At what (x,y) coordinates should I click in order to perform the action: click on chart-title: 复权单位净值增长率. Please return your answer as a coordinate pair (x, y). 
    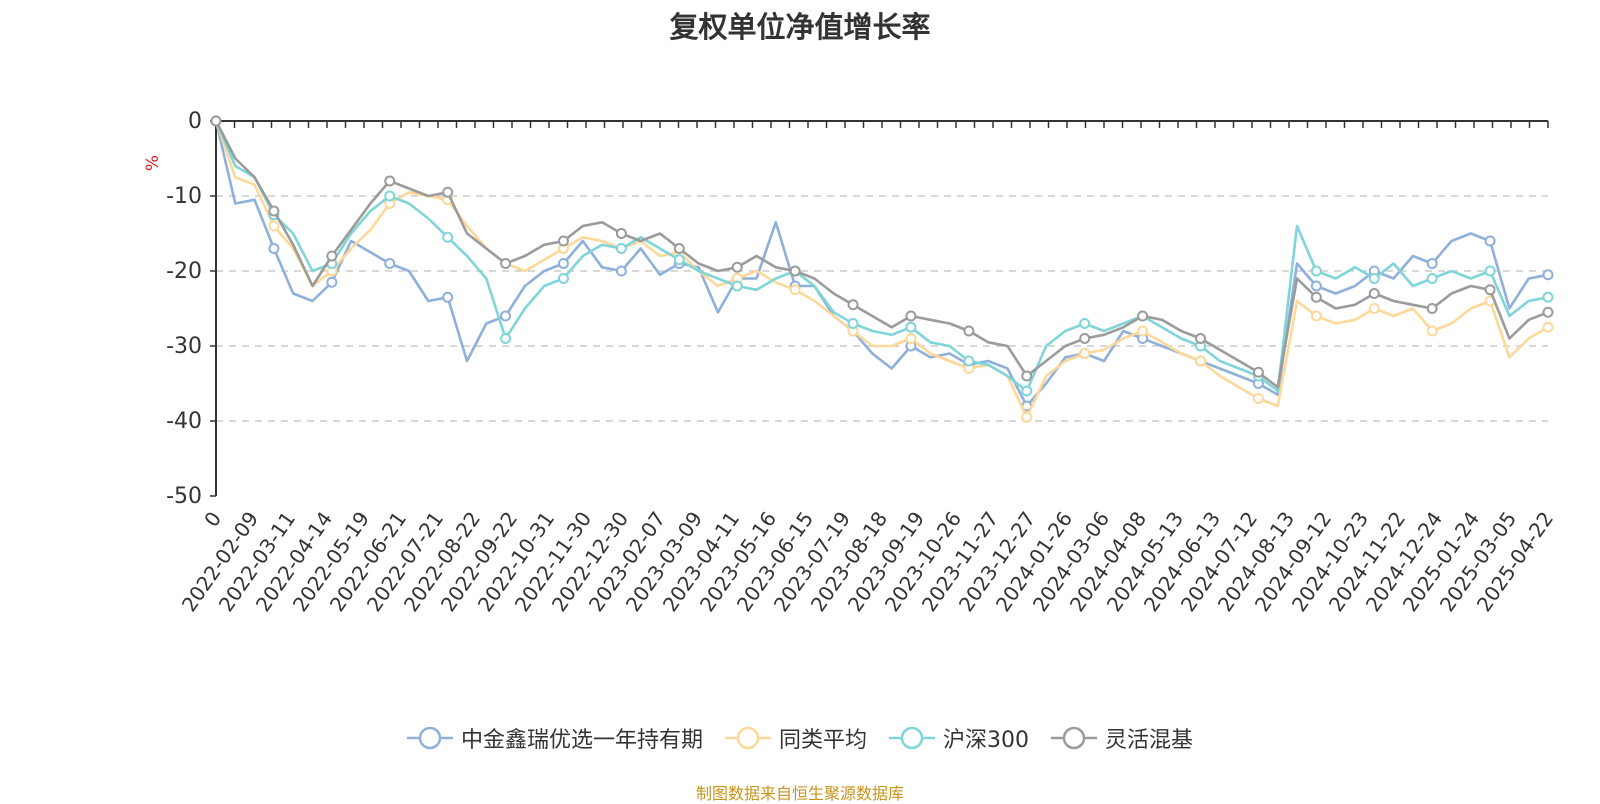
    Looking at the image, I should click on (800, 27).